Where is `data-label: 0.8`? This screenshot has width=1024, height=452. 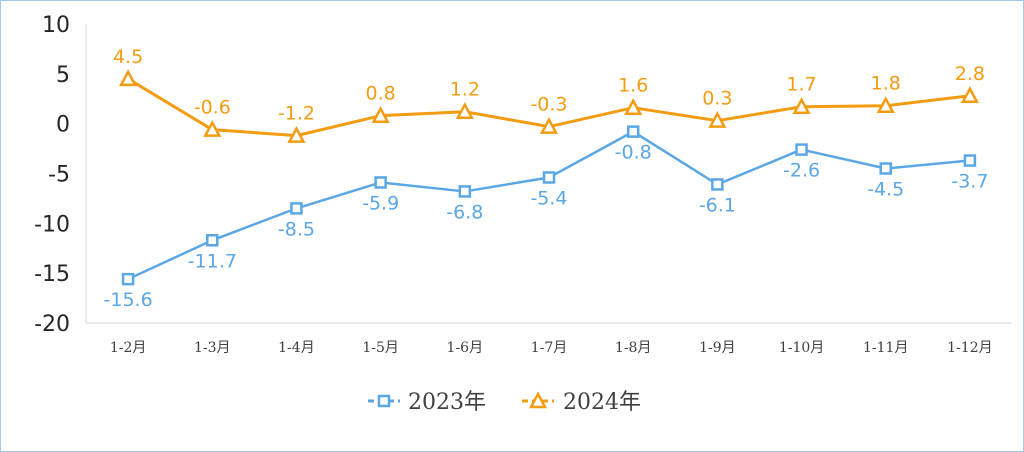
data-label: 0.8 is located at coordinates (381, 94).